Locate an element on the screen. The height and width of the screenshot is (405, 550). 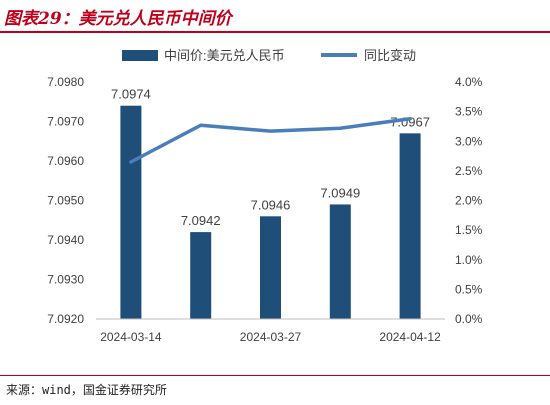
y-right-tick-label: 2.0% is located at coordinates (469, 201).